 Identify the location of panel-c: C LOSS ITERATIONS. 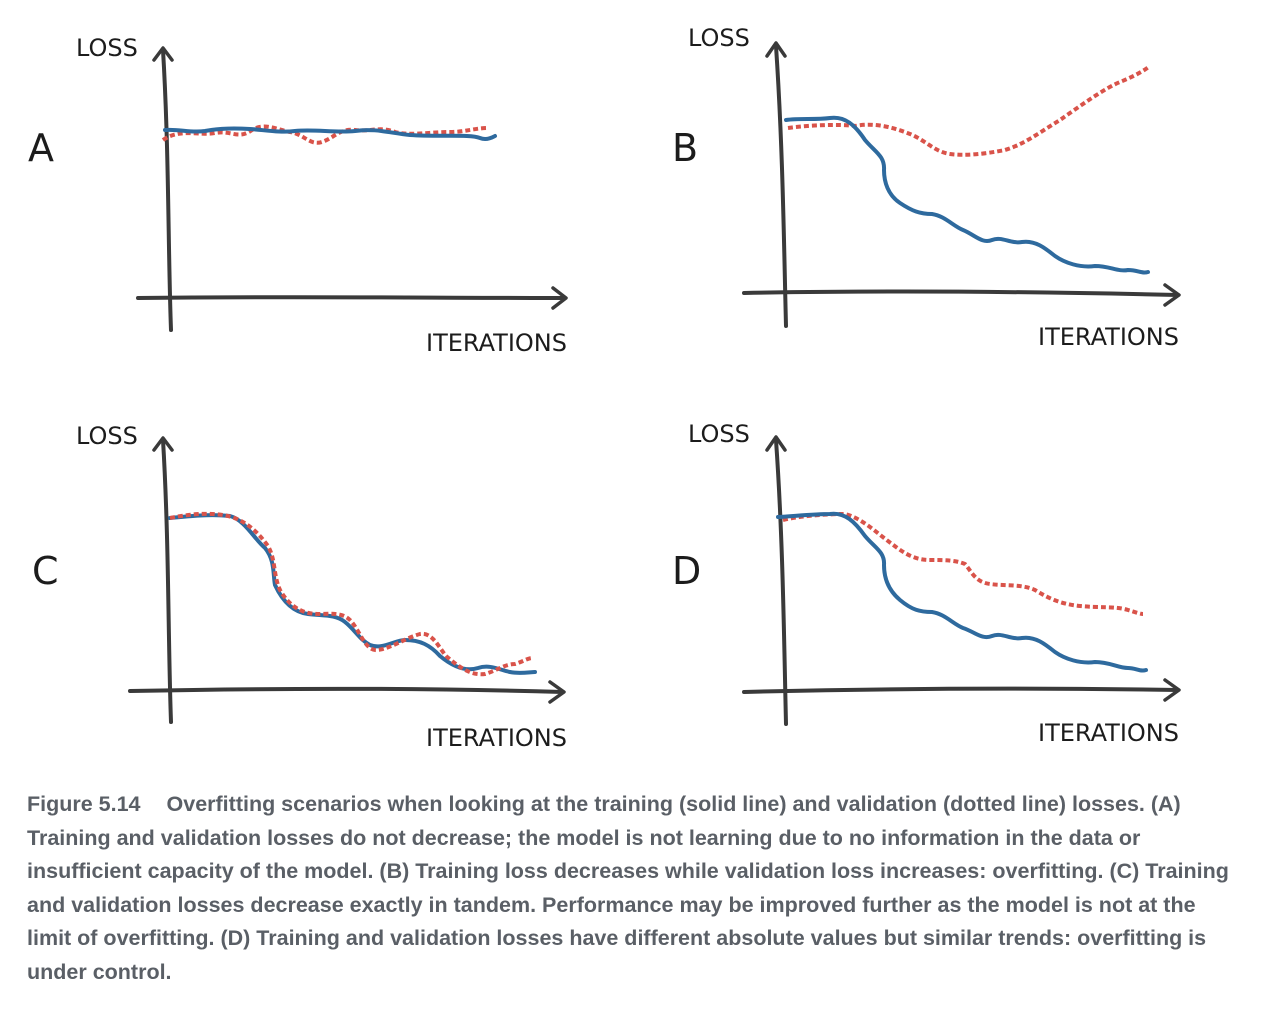
(299, 587).